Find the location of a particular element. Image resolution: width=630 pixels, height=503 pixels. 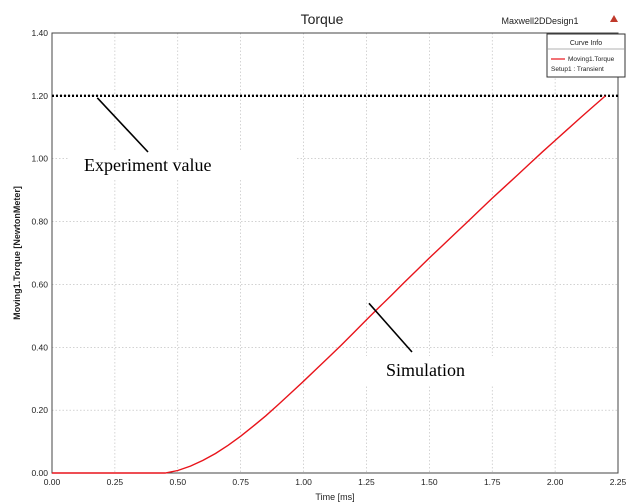

x-tick-label: 0.25 is located at coordinates (115, 482).